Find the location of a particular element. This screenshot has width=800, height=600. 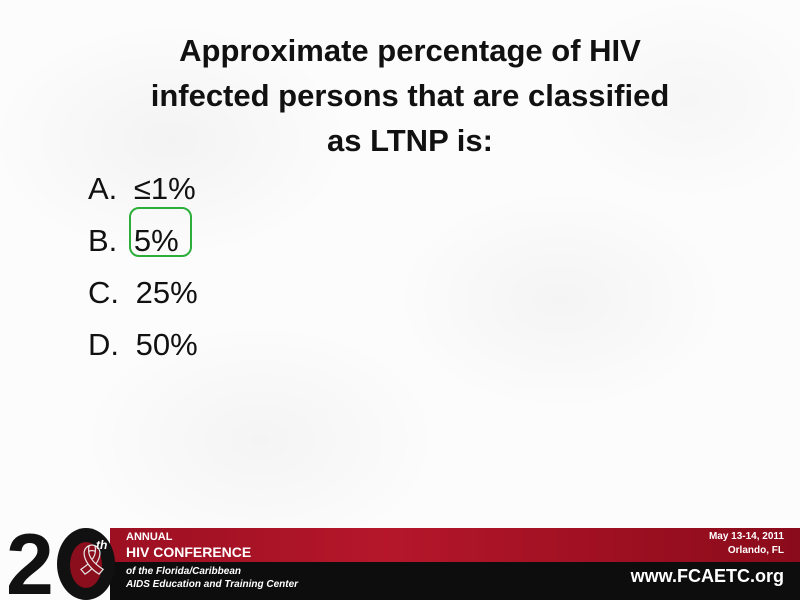

option-value: 50% is located at coordinates (166, 344).